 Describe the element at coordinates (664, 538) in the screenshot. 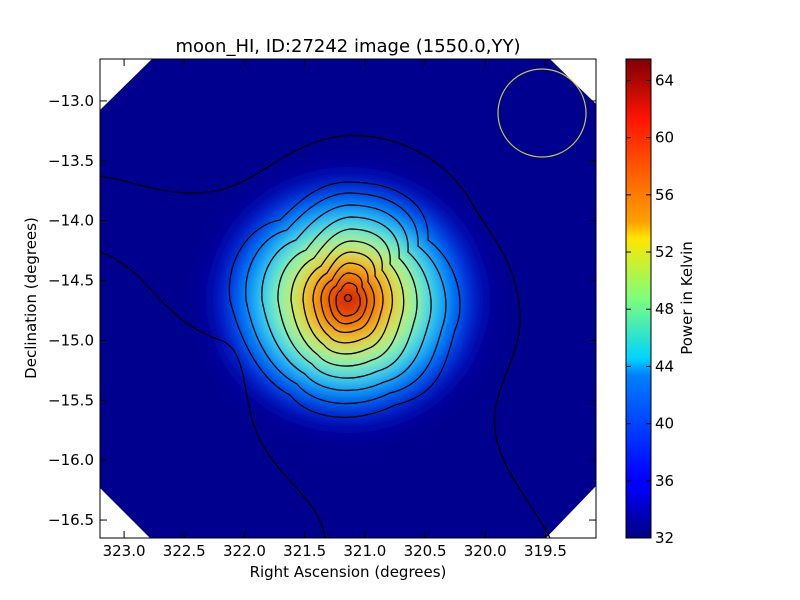

I see `colorbar-tick-label: 32` at that location.